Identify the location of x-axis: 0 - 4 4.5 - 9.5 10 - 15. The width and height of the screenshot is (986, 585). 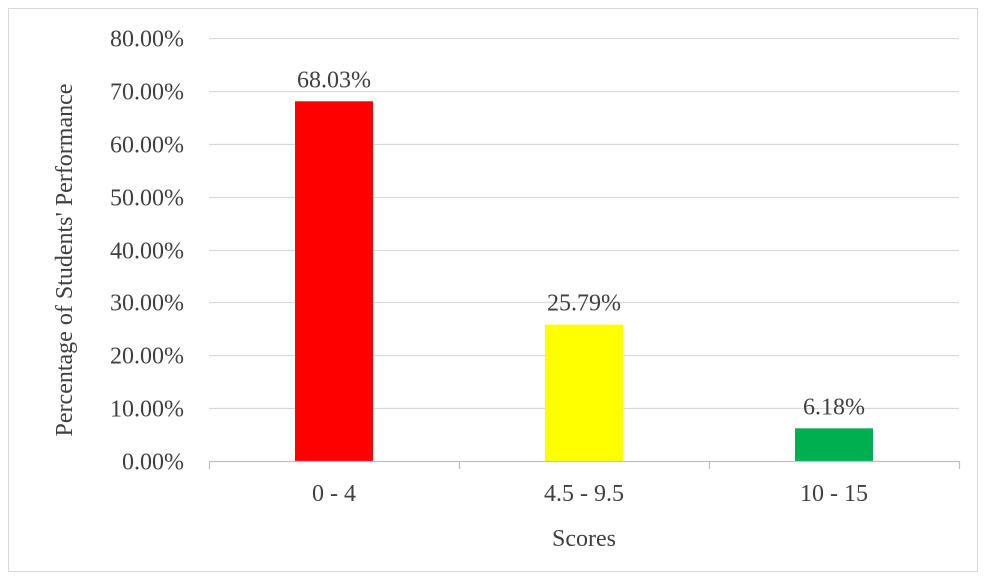
(584, 483).